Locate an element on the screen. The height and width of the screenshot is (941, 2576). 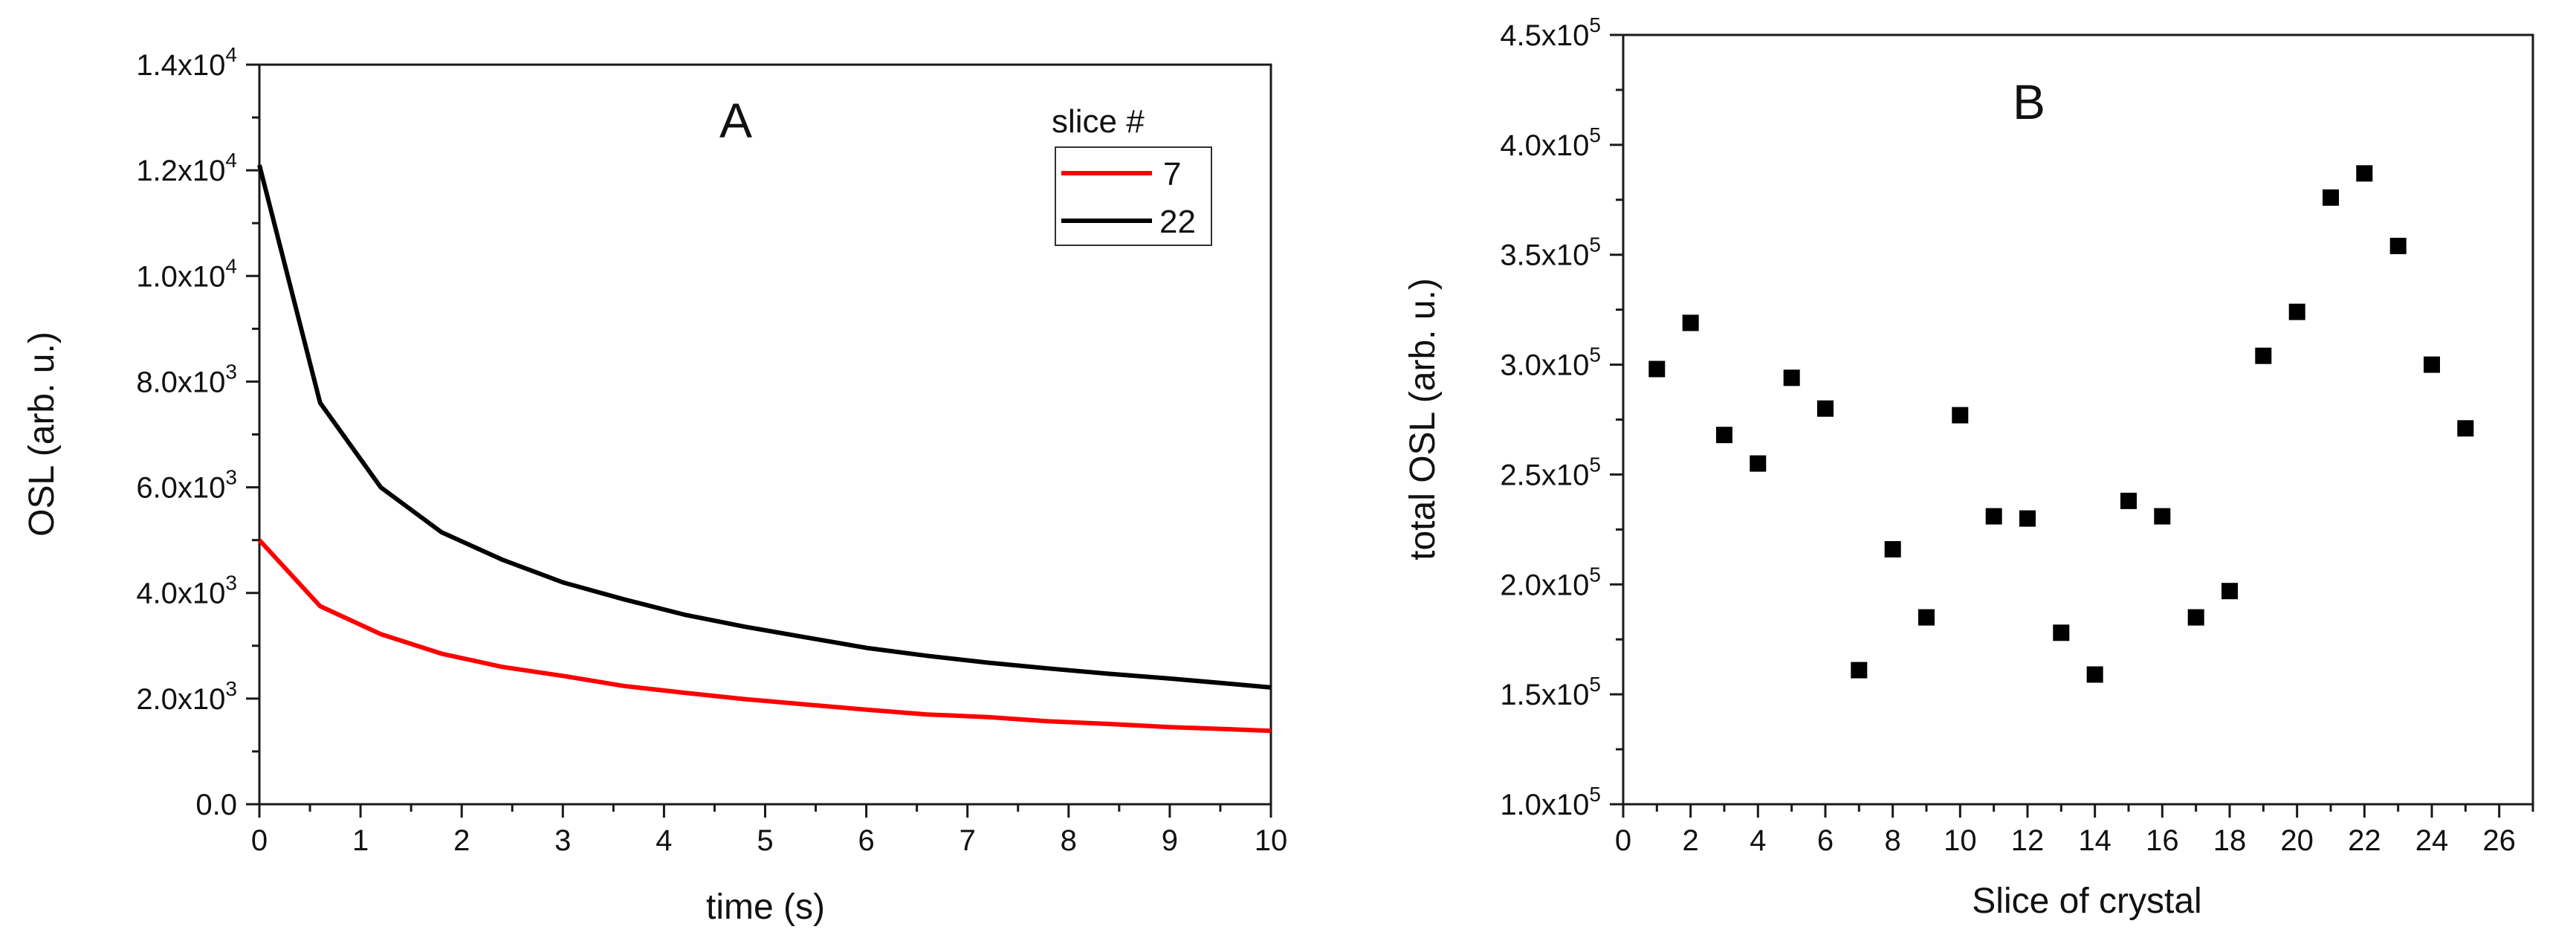
panel-a-x-tick-label: 3 is located at coordinates (562, 840).